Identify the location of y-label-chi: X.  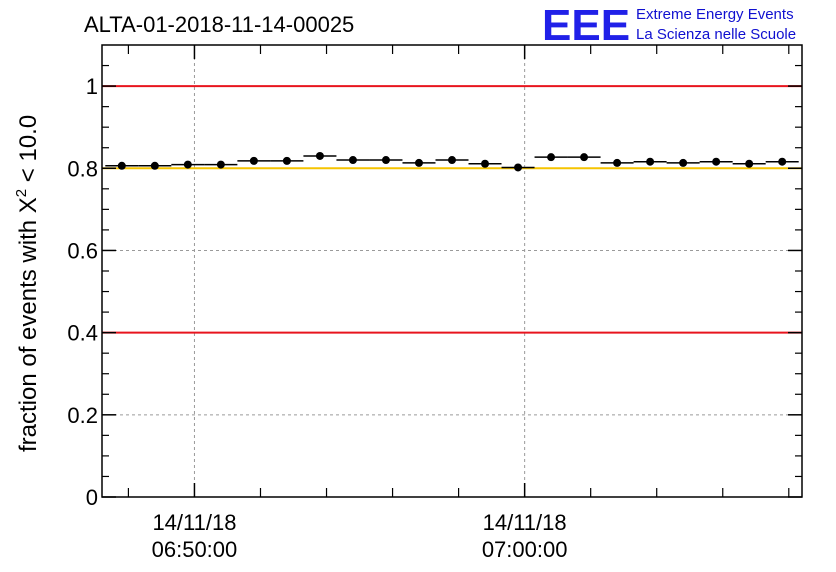
(28, 205).